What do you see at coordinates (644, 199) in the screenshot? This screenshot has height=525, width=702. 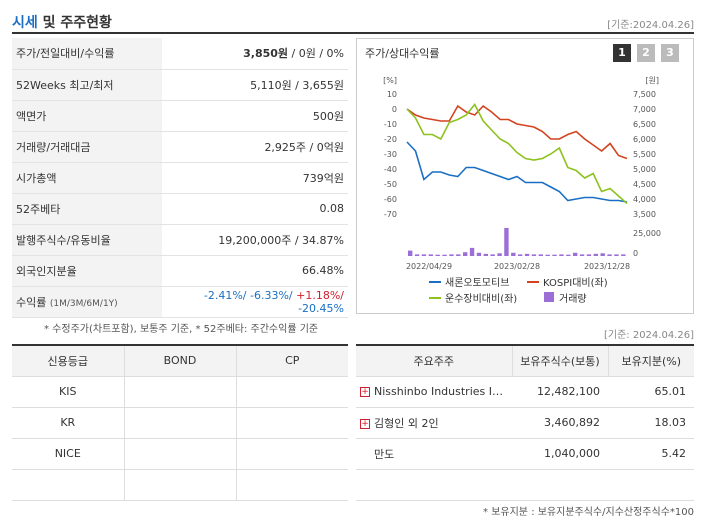 I see `right-axis-tick: 4,000` at bounding box center [644, 199].